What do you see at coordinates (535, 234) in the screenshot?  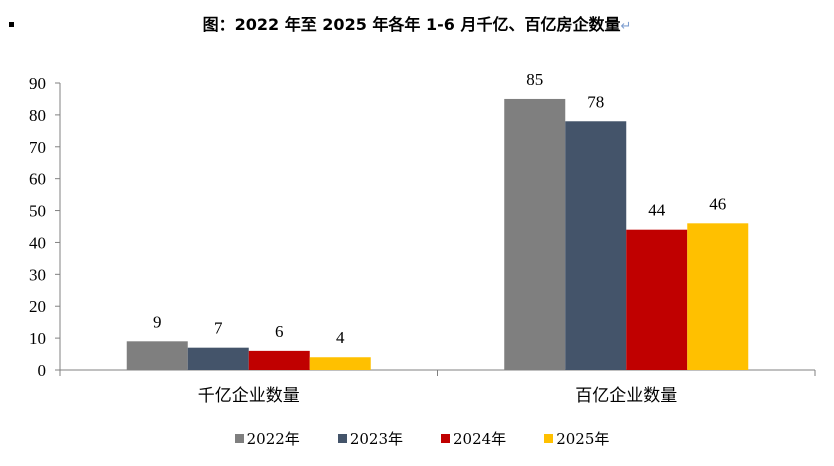 I see `bar-2022年-百亿企业数量` at bounding box center [535, 234].